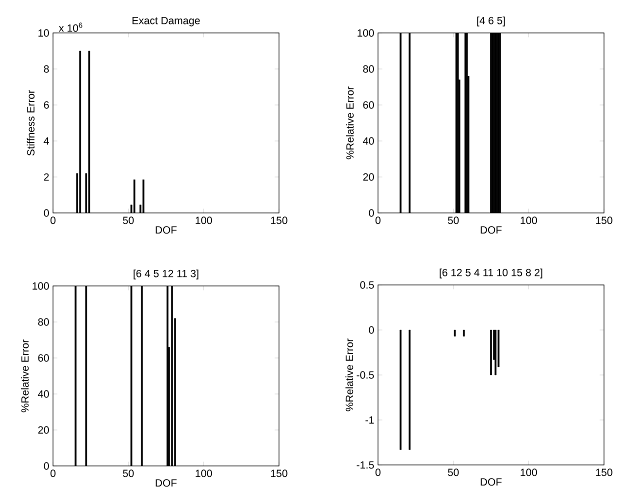 The width and height of the screenshot is (619, 503). What do you see at coordinates (365, 465) in the screenshot?
I see `y-tick-label: -1.5` at bounding box center [365, 465].